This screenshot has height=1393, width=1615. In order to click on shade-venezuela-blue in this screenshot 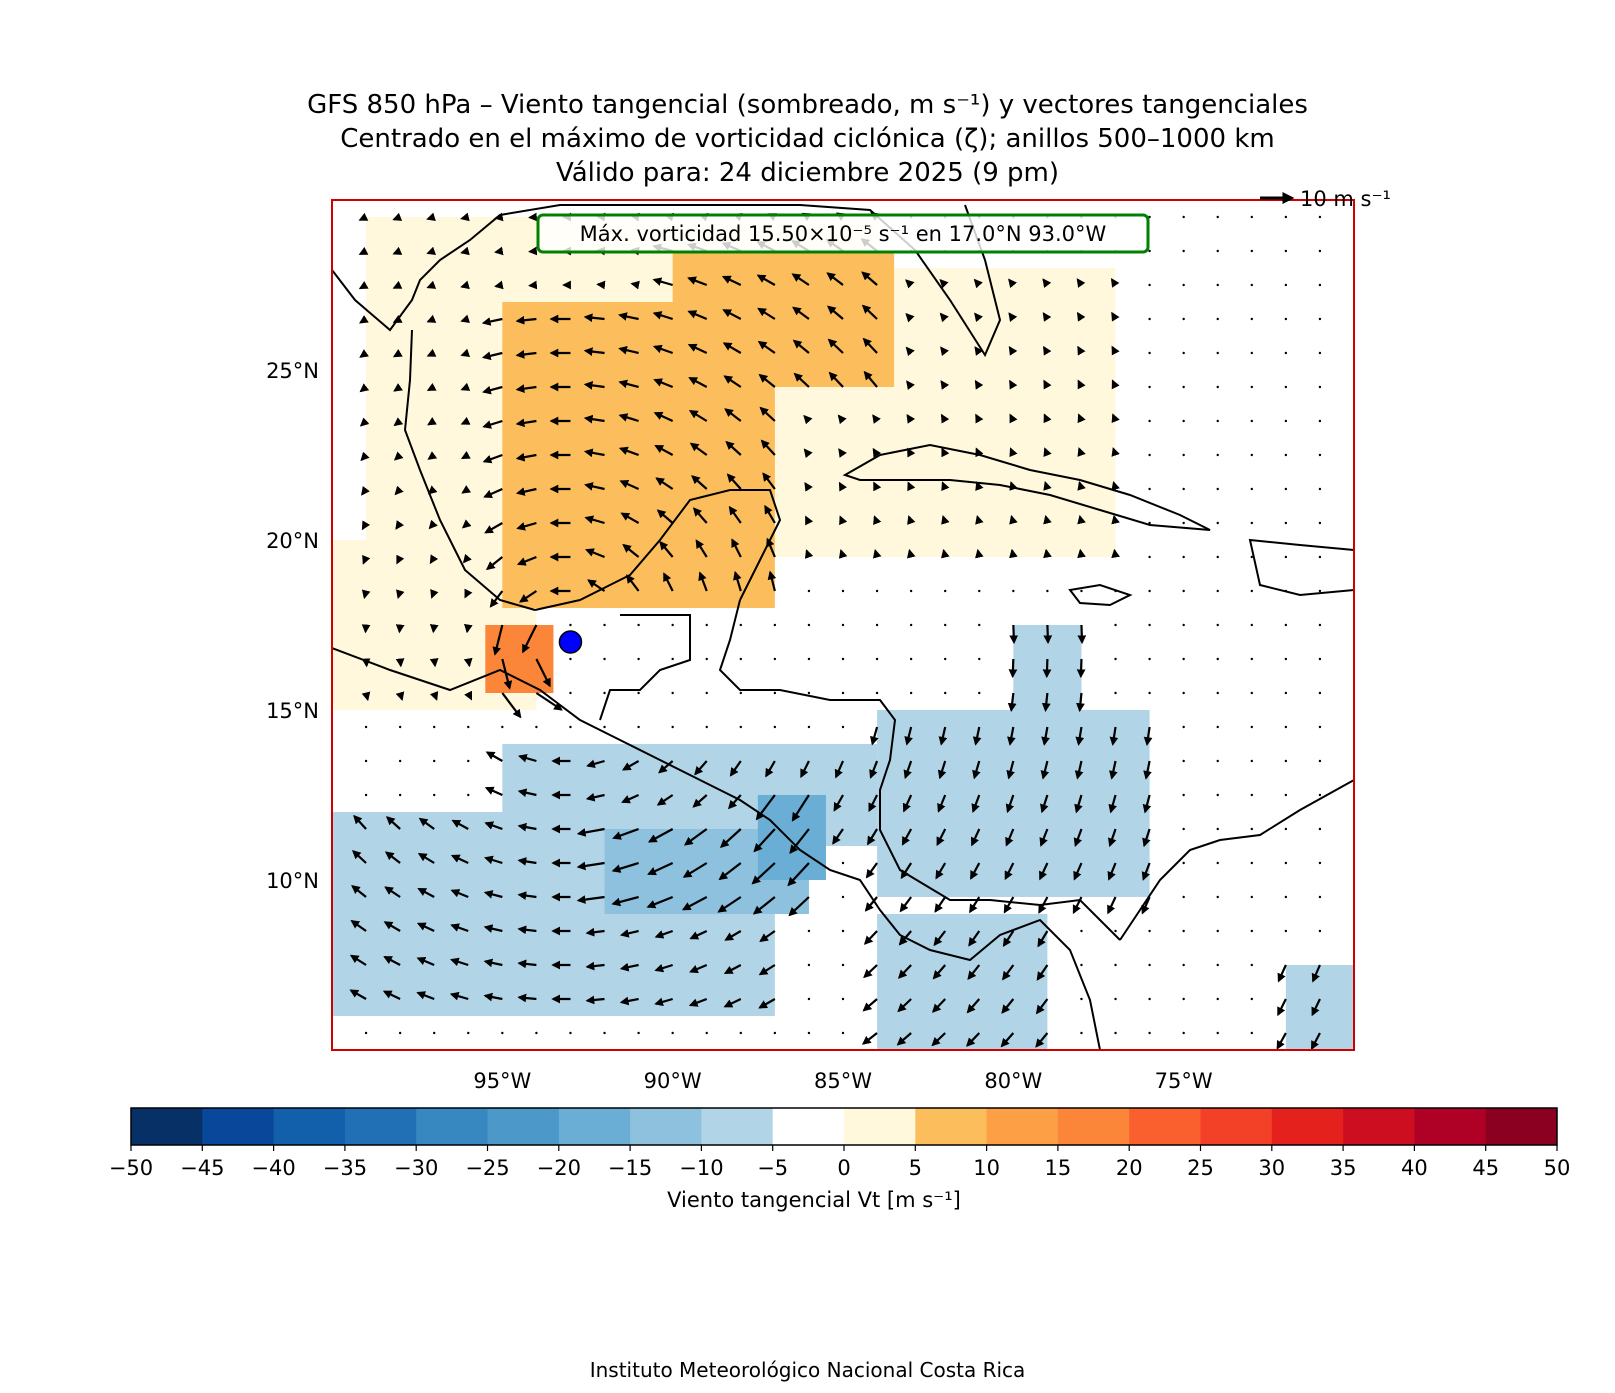, I will do `click(1319, 1007)`.